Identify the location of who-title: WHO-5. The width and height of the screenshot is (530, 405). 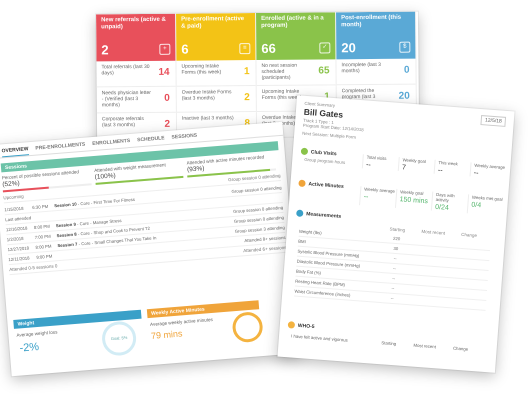
(306, 326).